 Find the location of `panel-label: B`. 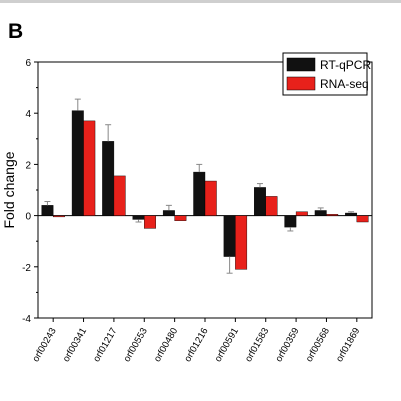

panel-label: B is located at coordinates (16, 31).